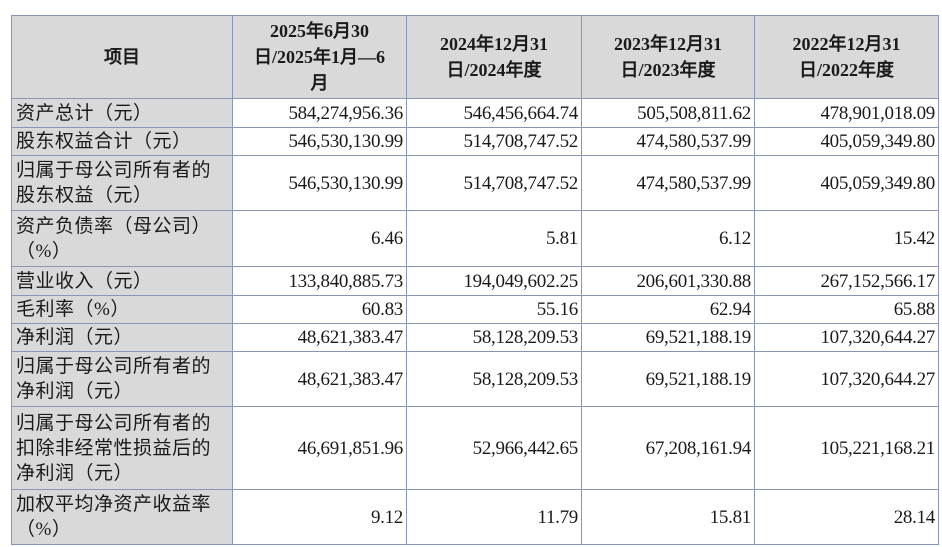  What do you see at coordinates (319, 448) in the screenshot?
I see `cell-value: 46,691,851.96` at bounding box center [319, 448].